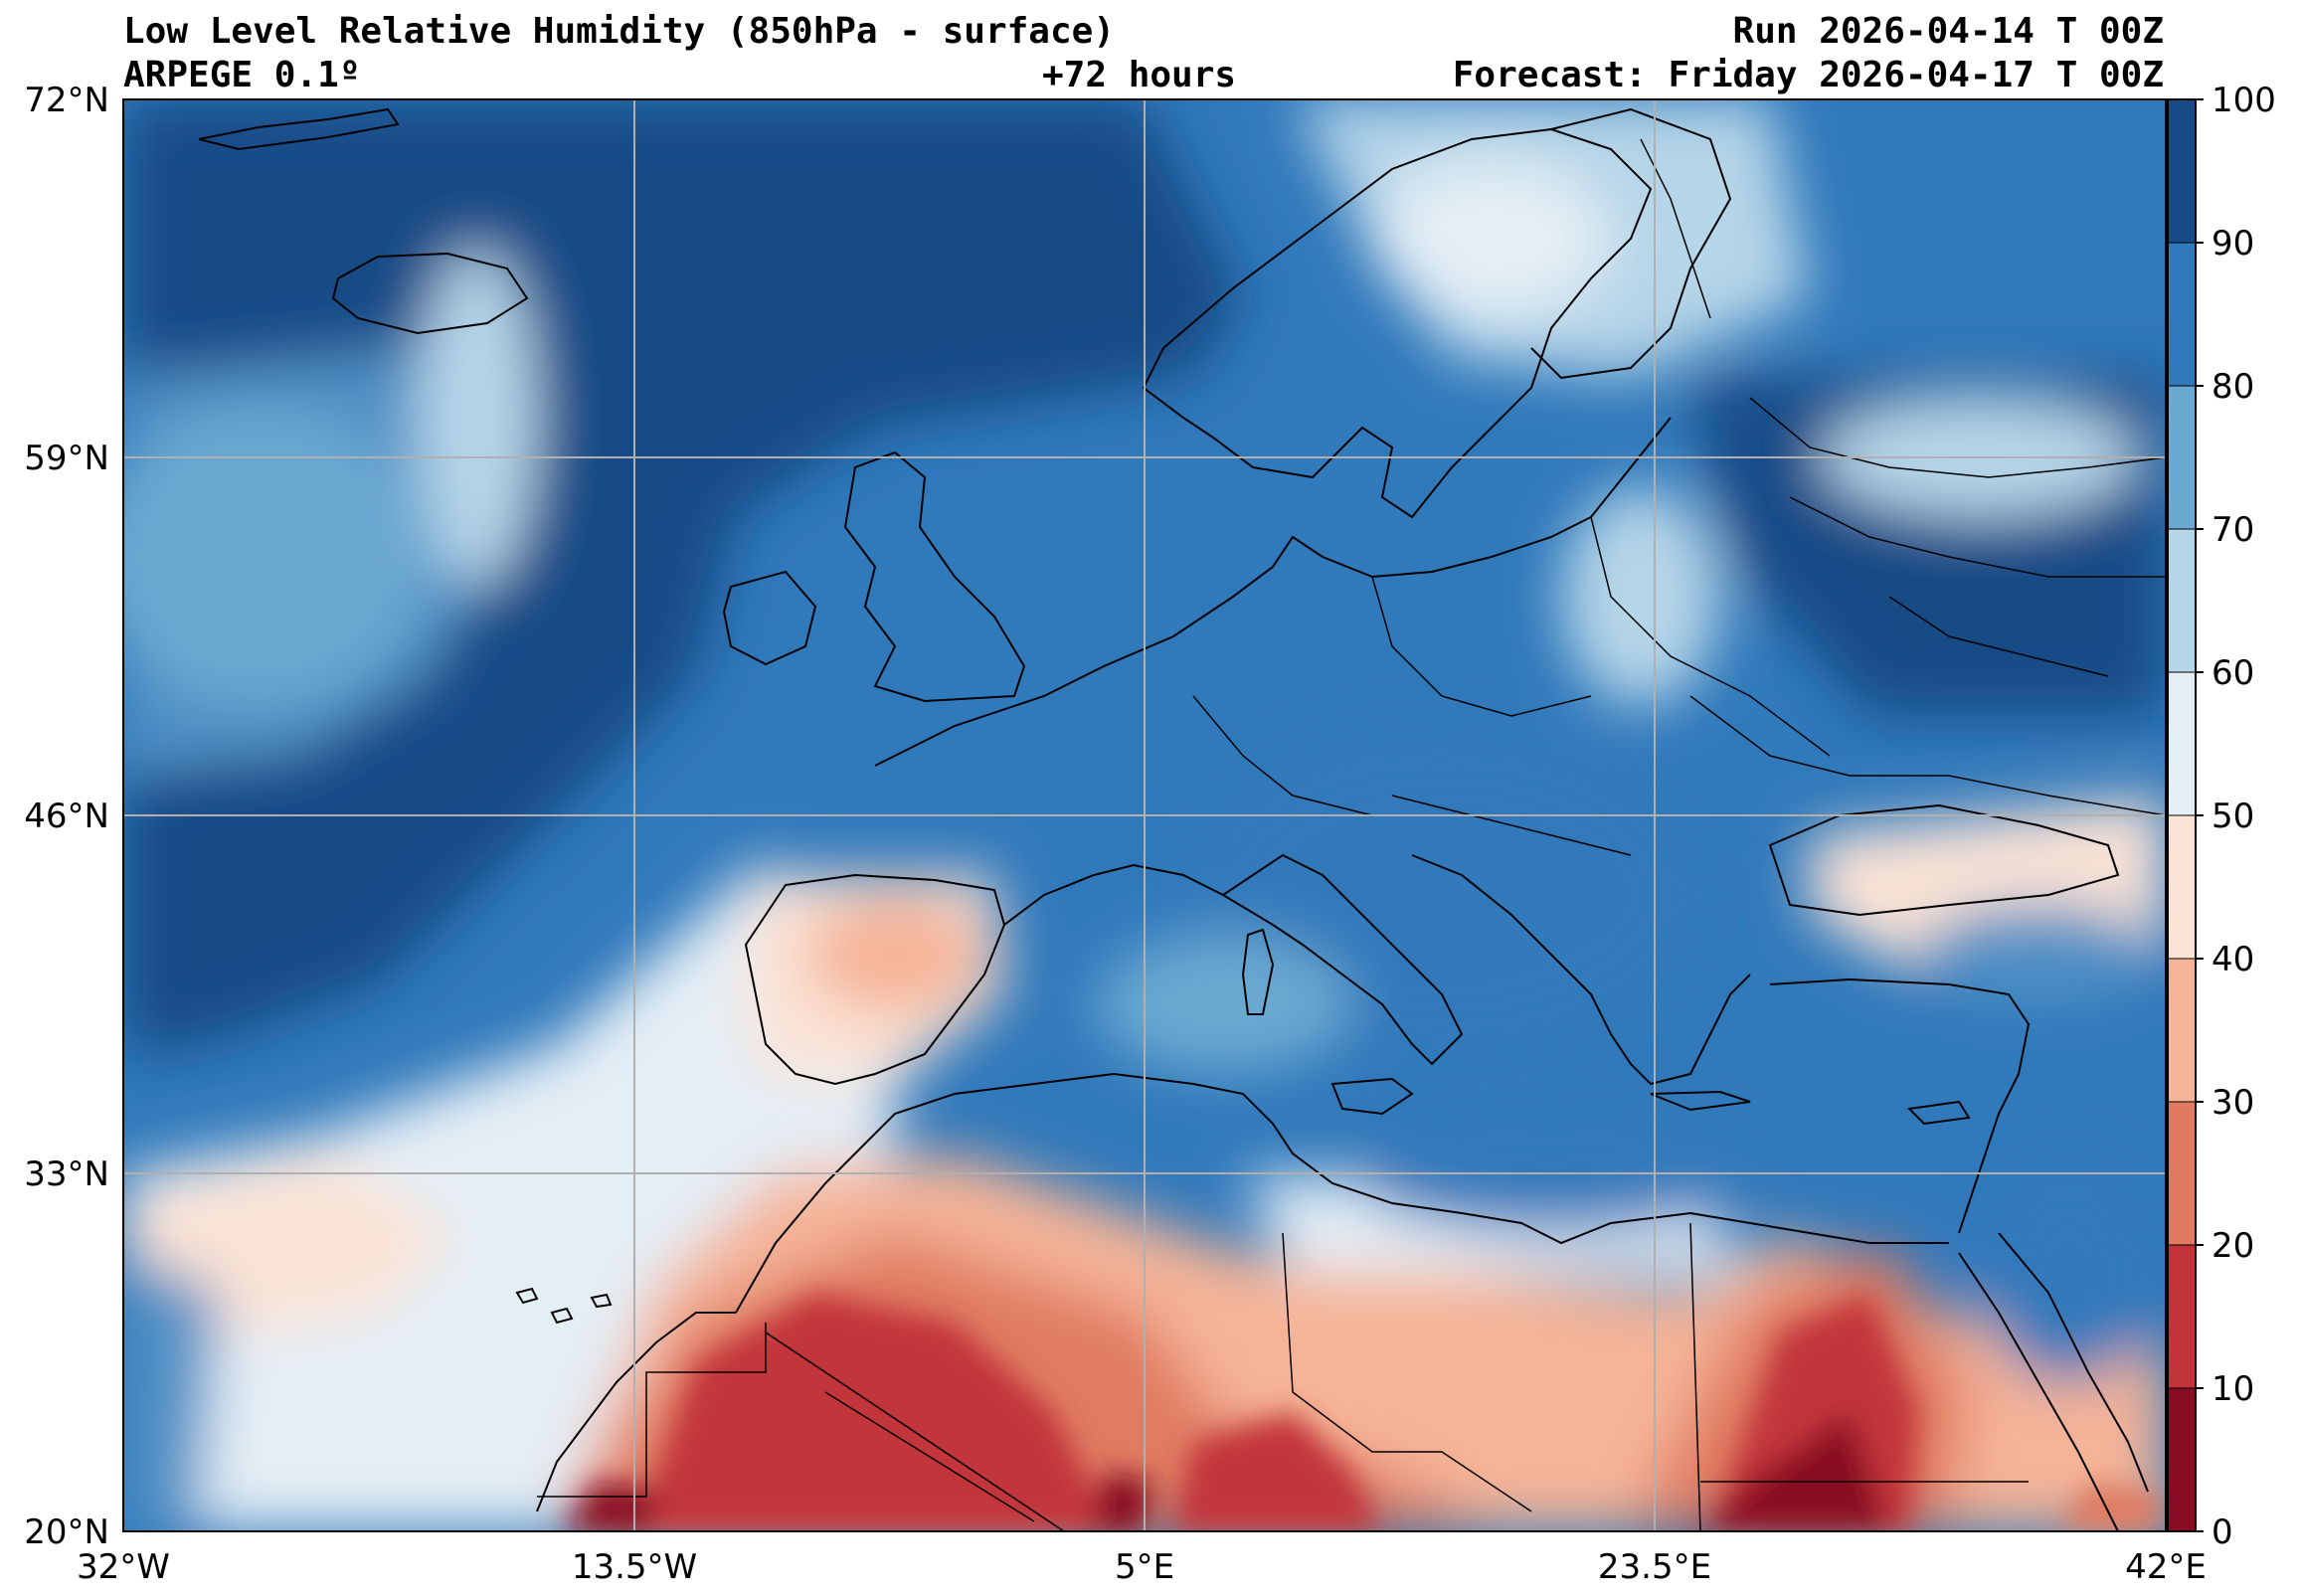 The image size is (2300, 1596). I want to click on colorbar-tick-label: 80, so click(2233, 387).